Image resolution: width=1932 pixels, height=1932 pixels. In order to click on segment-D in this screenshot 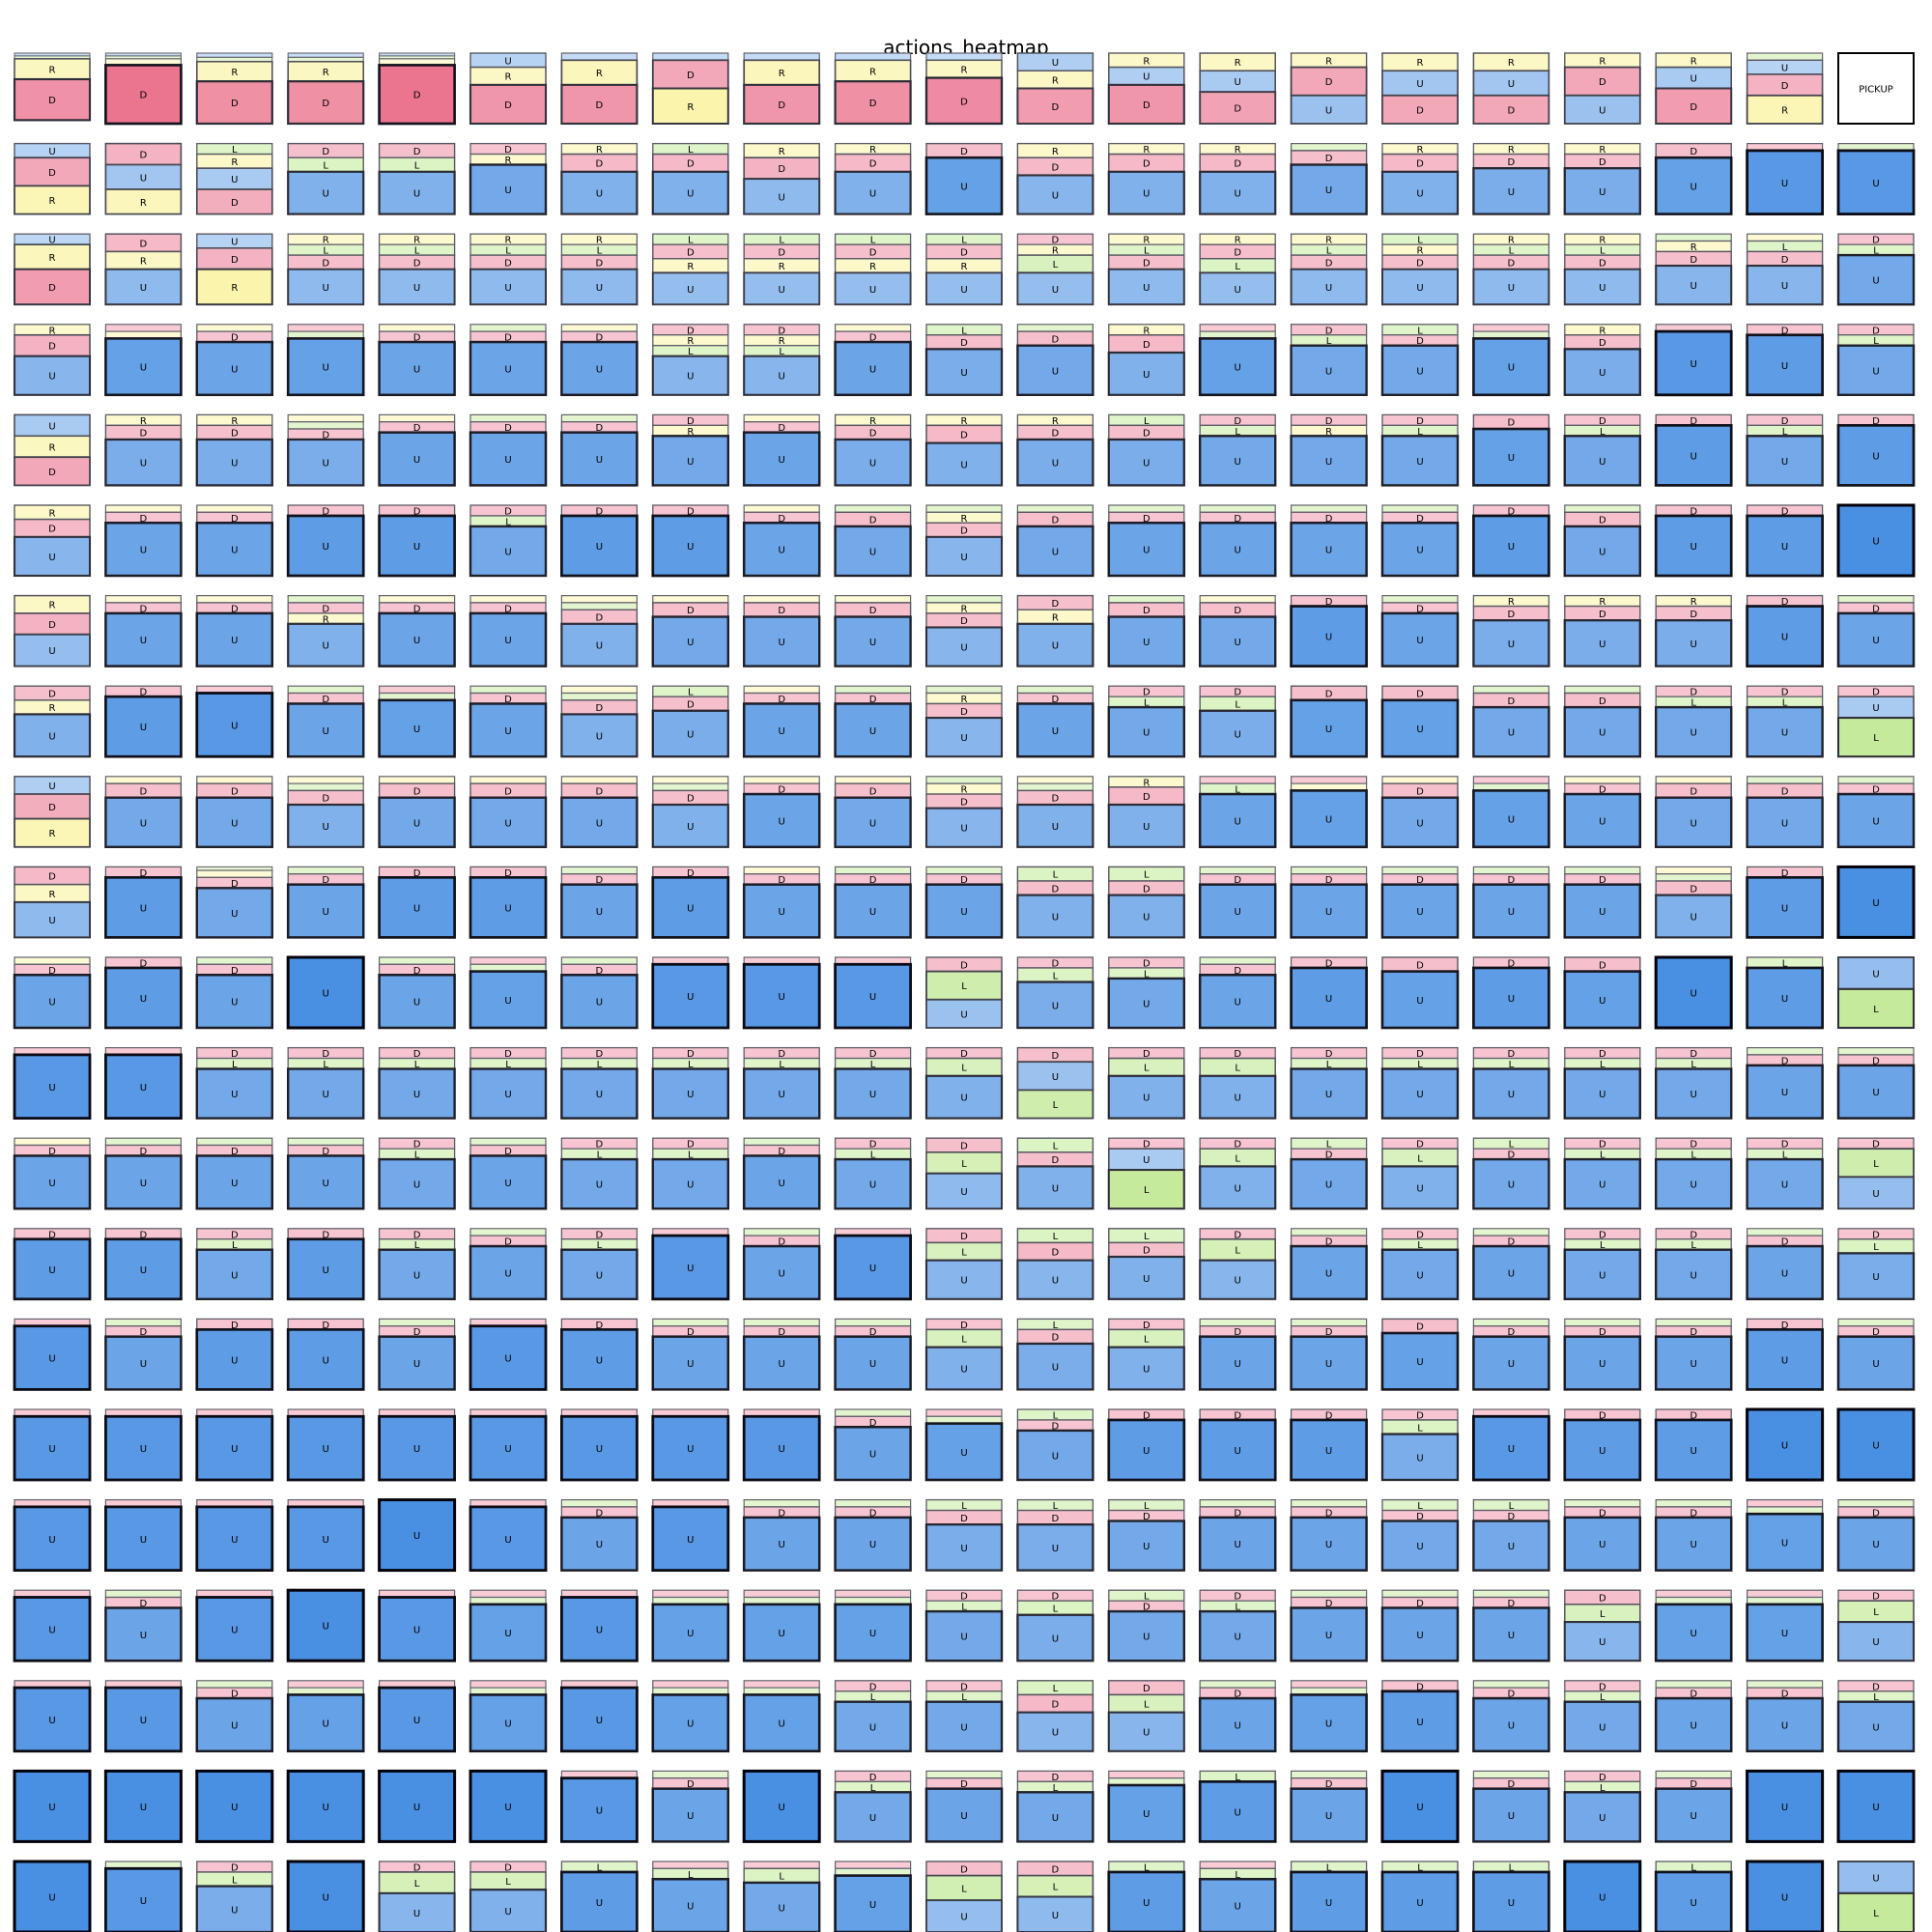, I will do `click(1237, 328)`.